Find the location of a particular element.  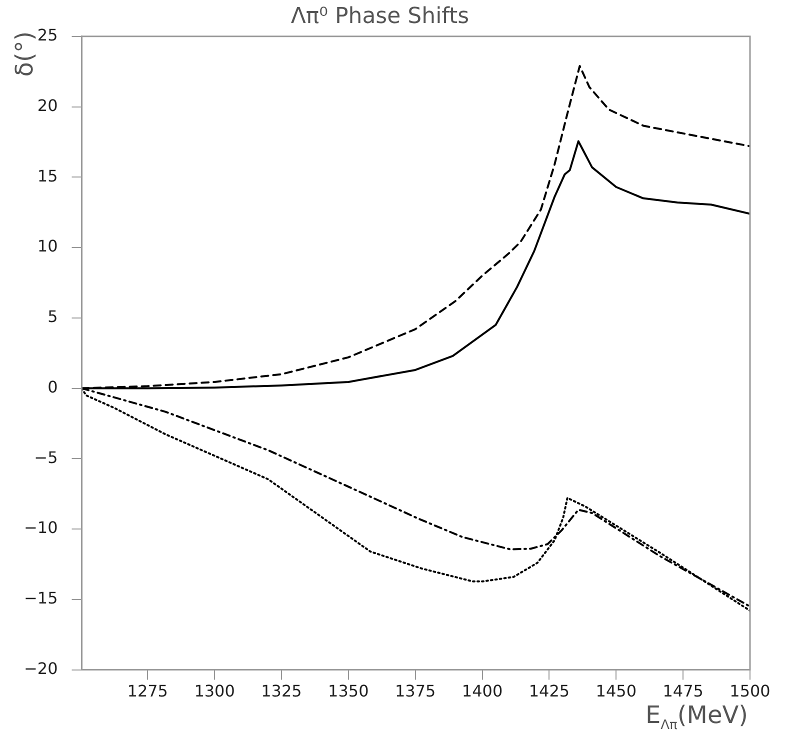

y-axis-title: δ(°) is located at coordinates (24, 54).